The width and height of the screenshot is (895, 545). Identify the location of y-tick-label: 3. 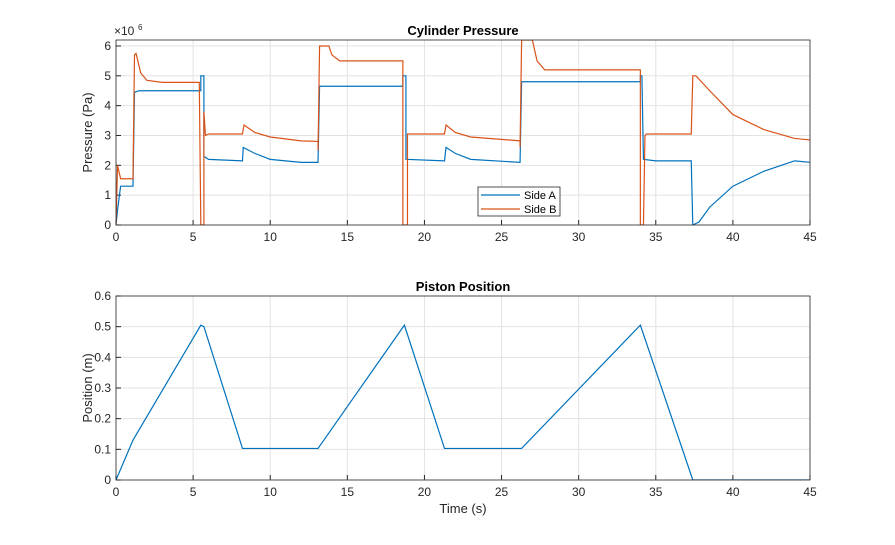
(107, 135).